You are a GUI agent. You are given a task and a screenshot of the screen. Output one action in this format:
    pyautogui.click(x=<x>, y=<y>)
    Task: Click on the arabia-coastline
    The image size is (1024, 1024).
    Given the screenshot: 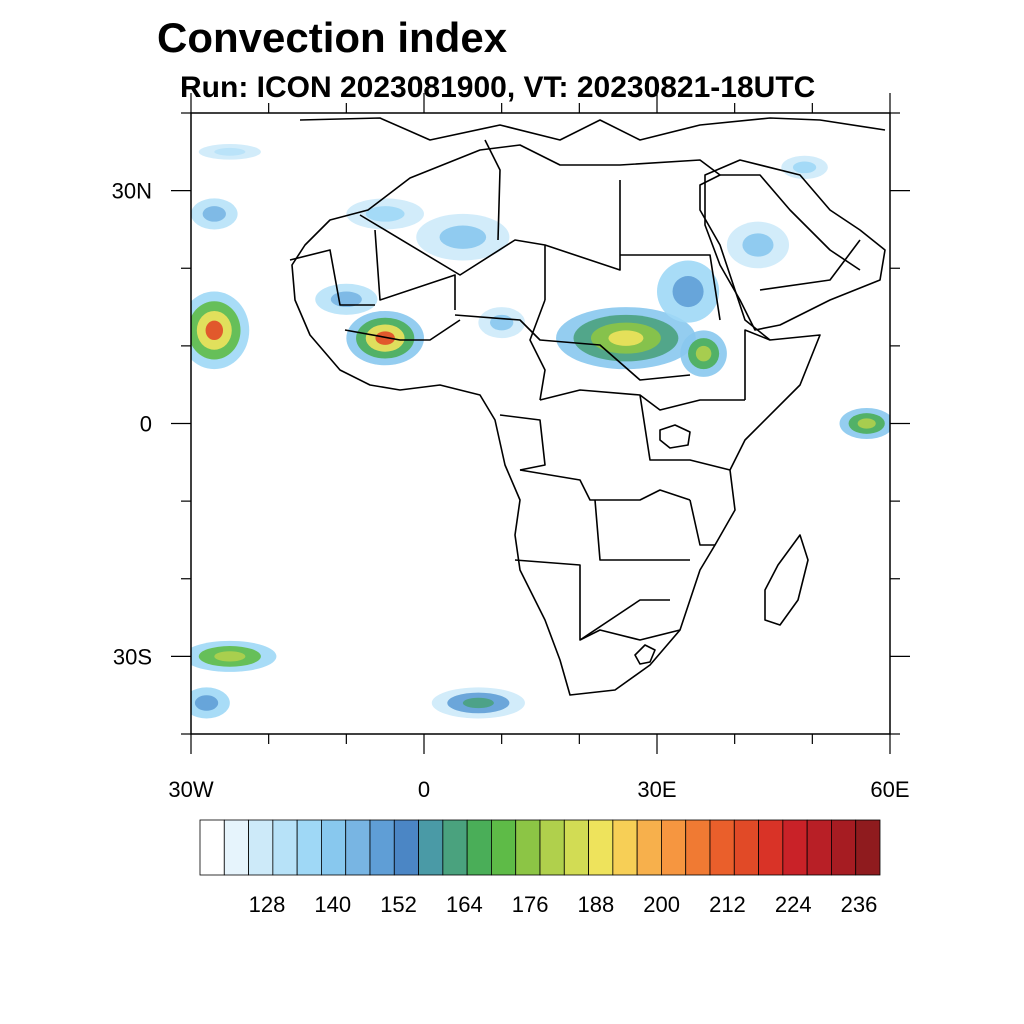 What is the action you would take?
    pyautogui.click(x=795, y=245)
    